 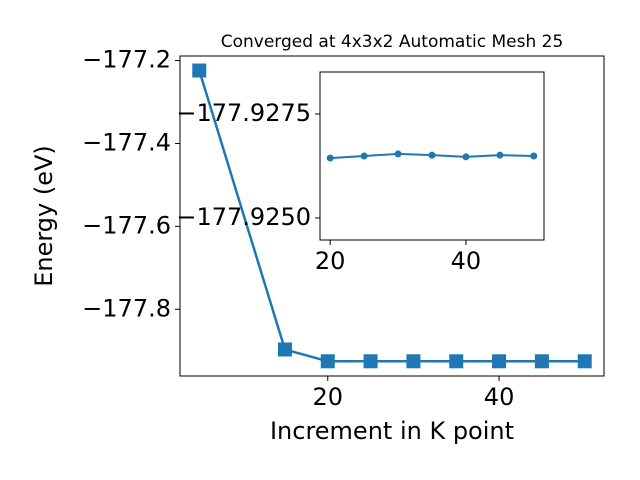 What do you see at coordinates (126, 225) in the screenshot?
I see `y-tick-label: −177.6` at bounding box center [126, 225].